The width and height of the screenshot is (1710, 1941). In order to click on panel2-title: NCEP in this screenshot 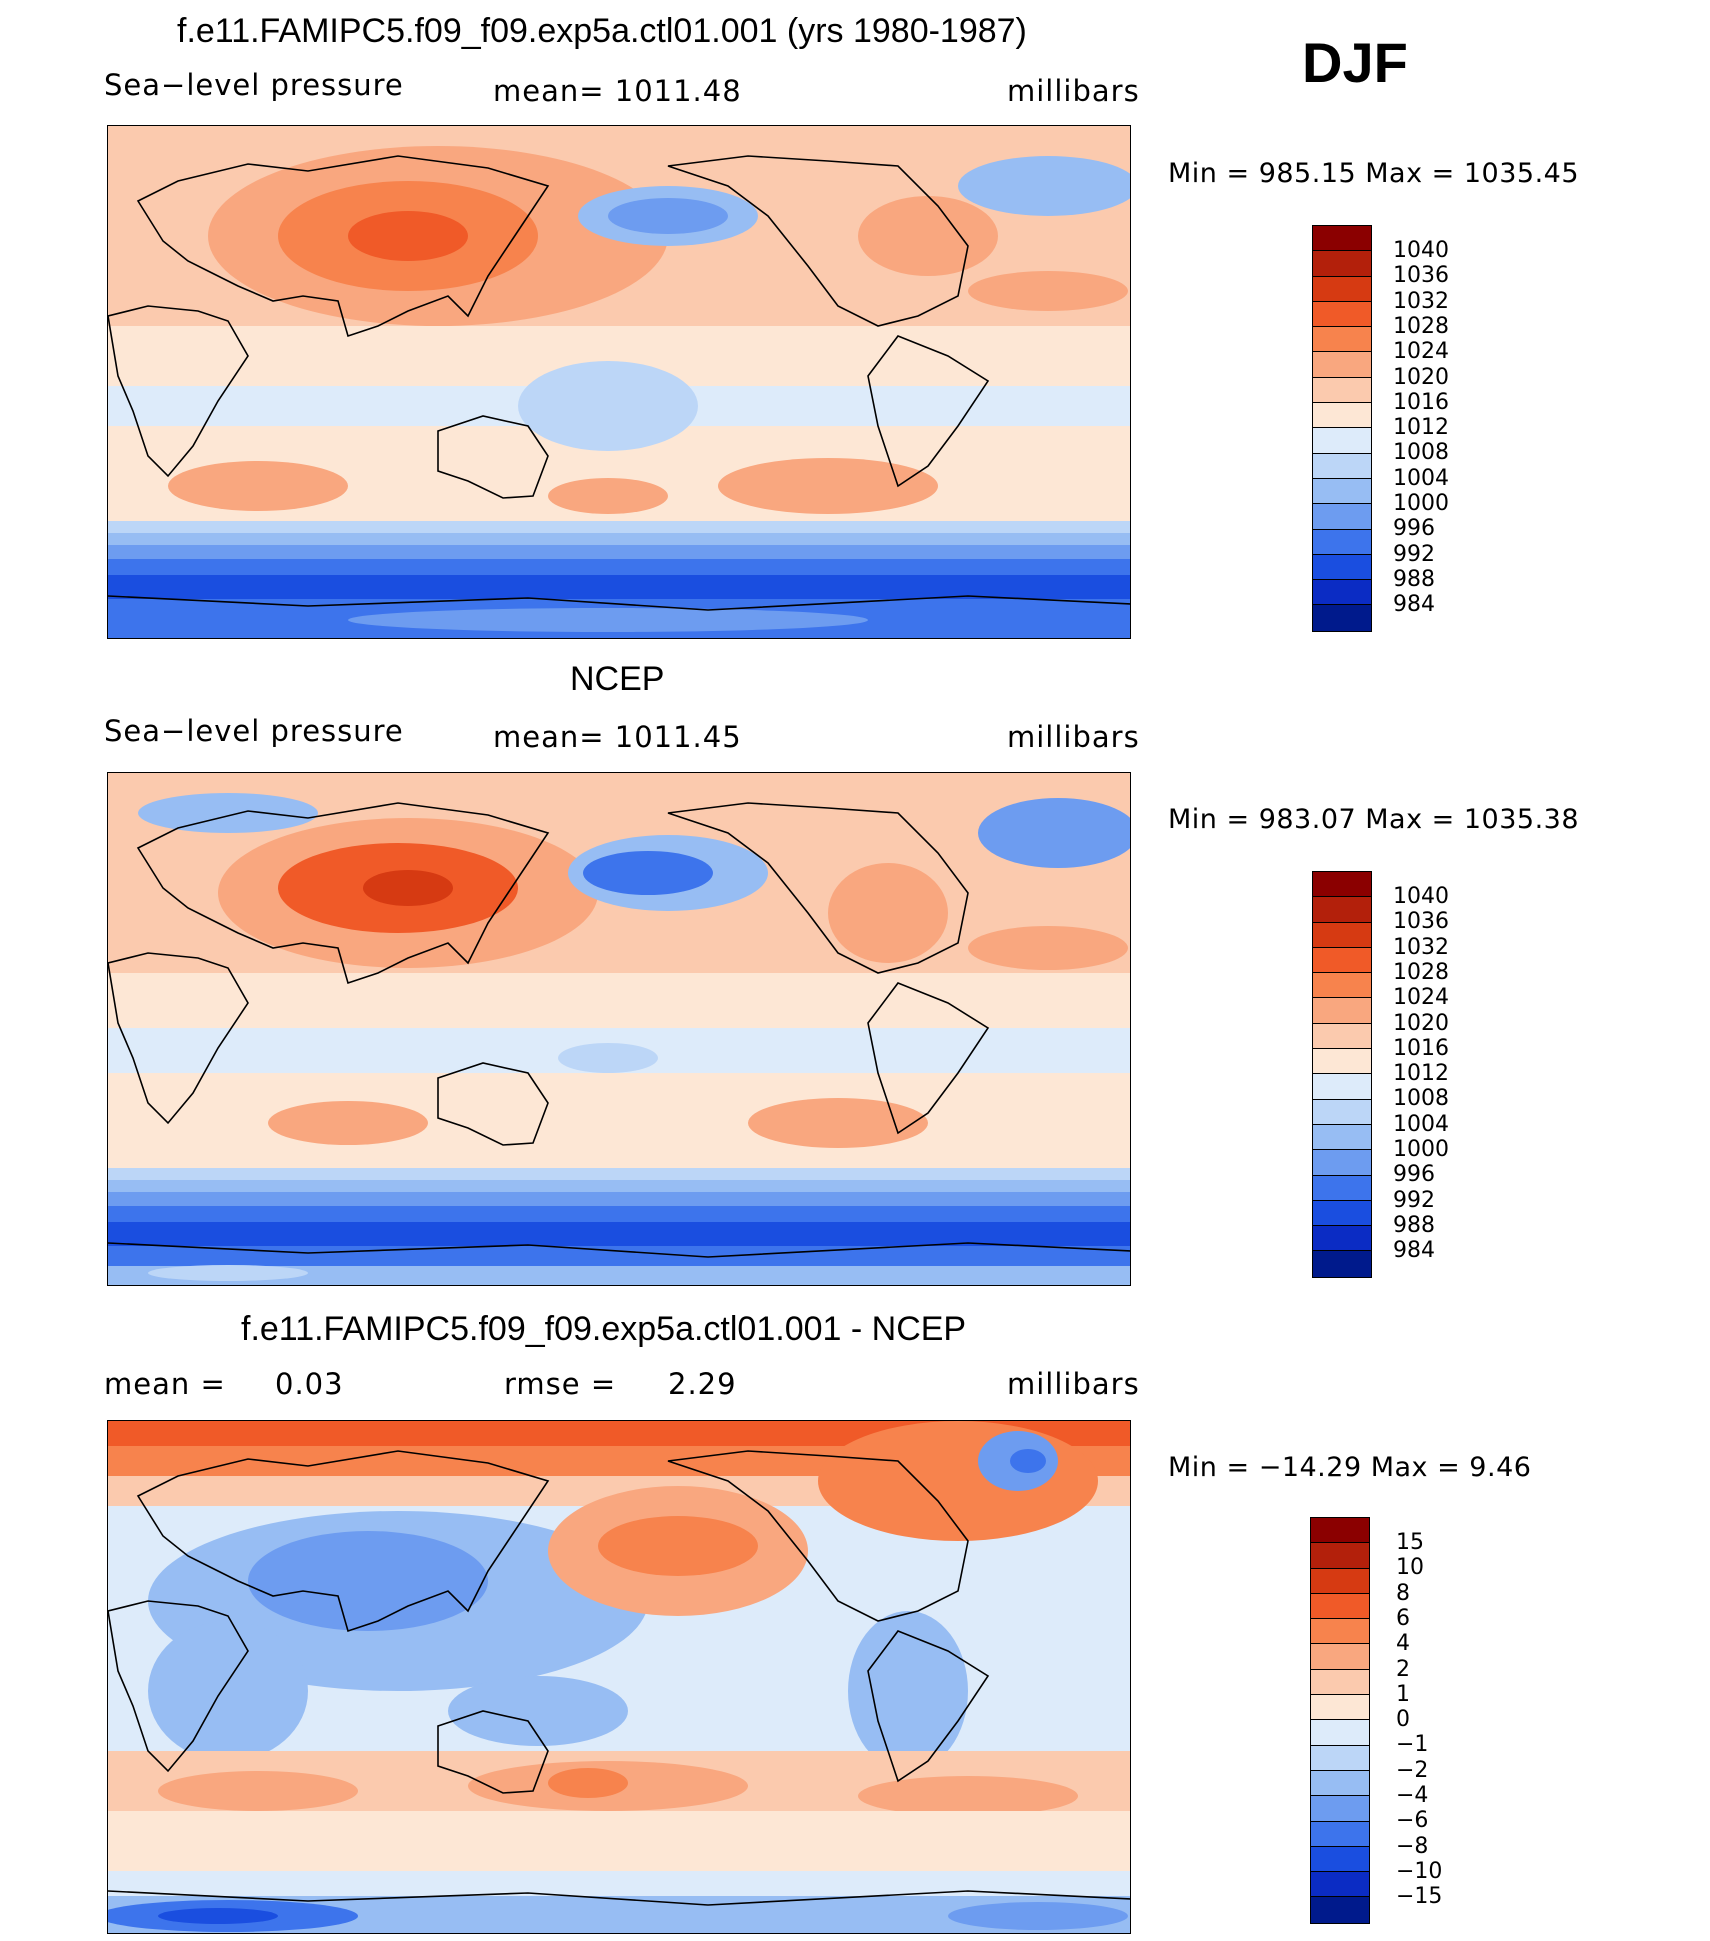, I will do `click(617, 679)`.